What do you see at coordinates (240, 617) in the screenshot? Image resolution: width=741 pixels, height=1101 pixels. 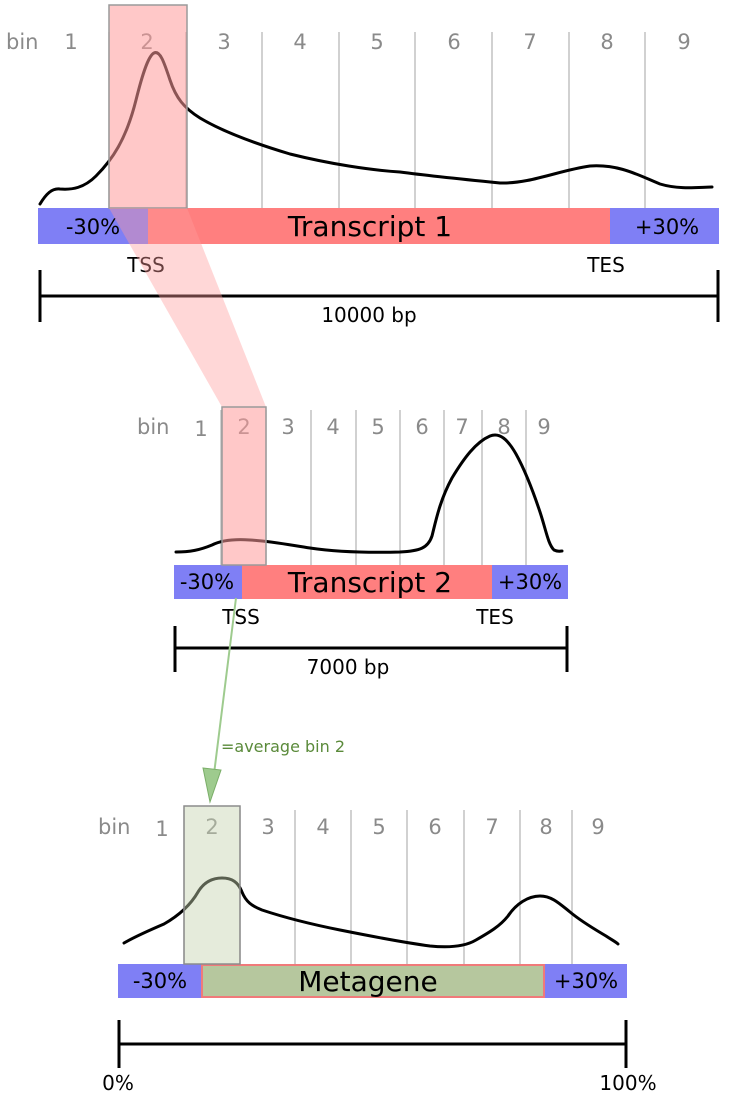 I see `tss-label-2: TSS` at bounding box center [240, 617].